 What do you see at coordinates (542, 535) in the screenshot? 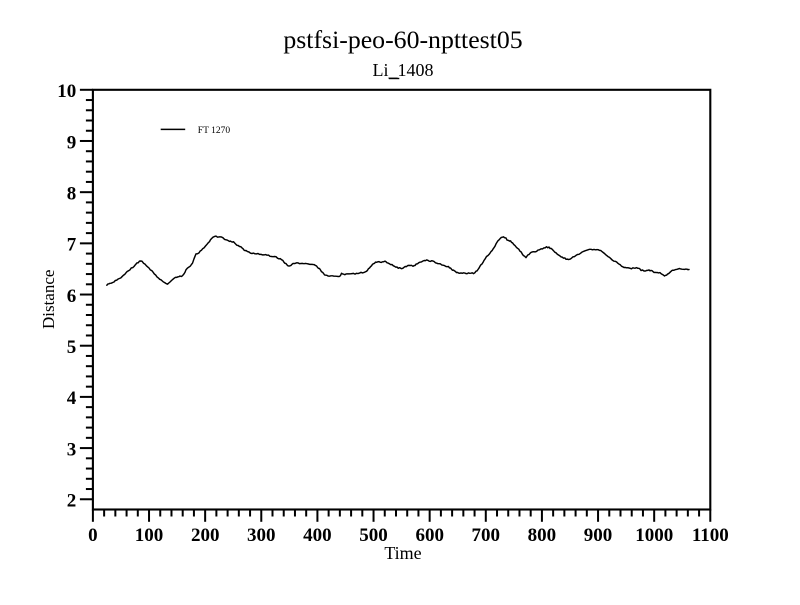
I see `svg-text: 800` at bounding box center [542, 535].